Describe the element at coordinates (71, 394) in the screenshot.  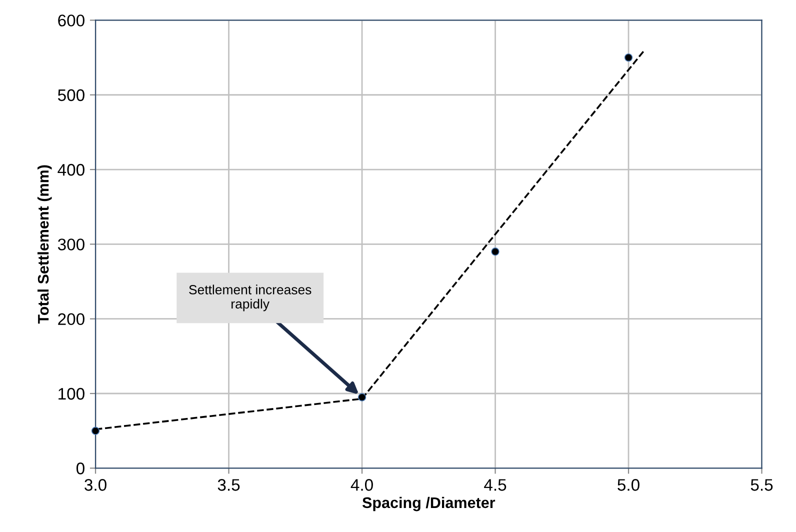
I see `y-tick-label: 100` at that location.